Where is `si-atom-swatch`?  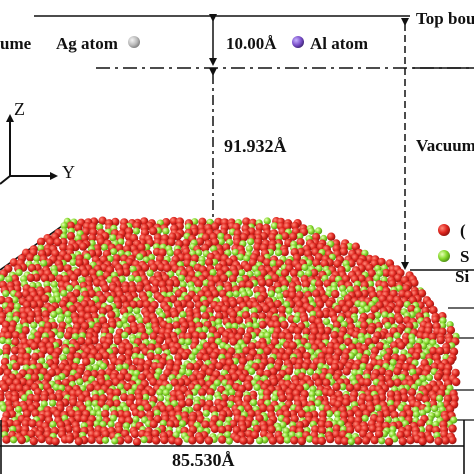
si-atom-swatch is located at coordinates (444, 256).